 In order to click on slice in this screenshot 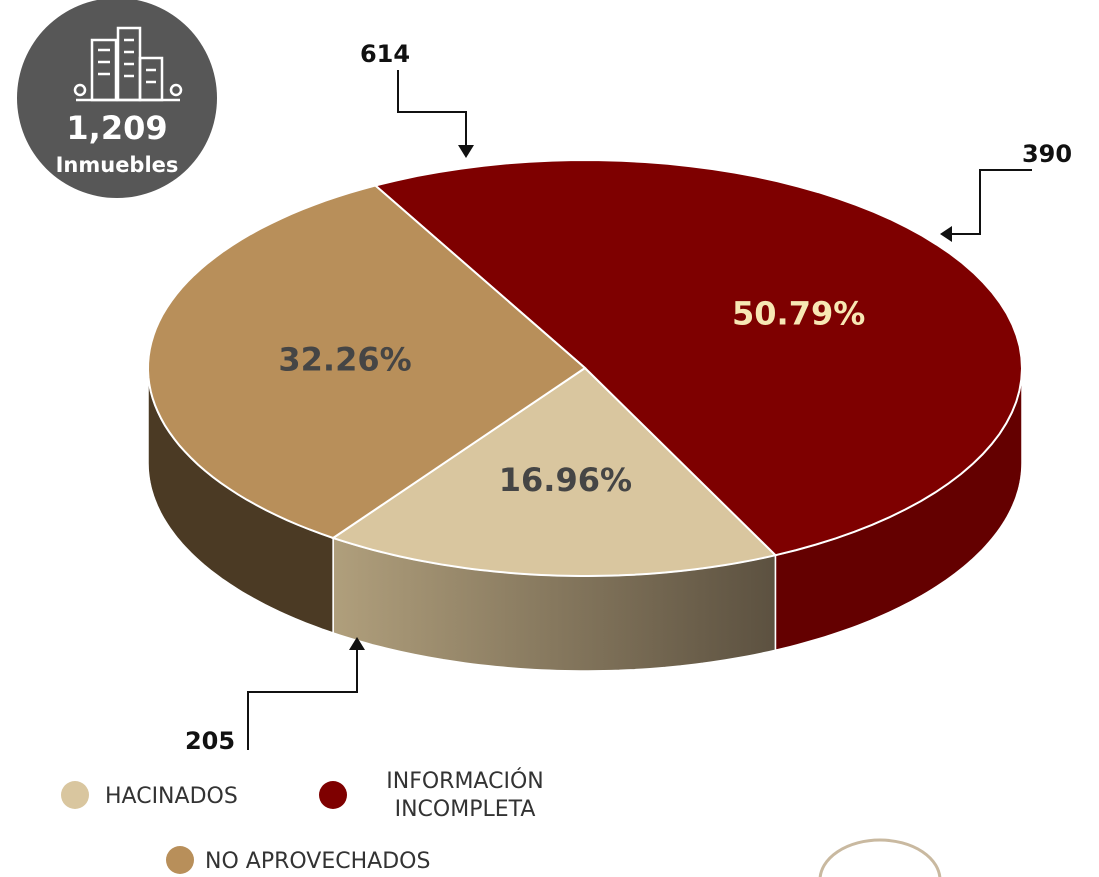, I will do `click(554, 471)`.